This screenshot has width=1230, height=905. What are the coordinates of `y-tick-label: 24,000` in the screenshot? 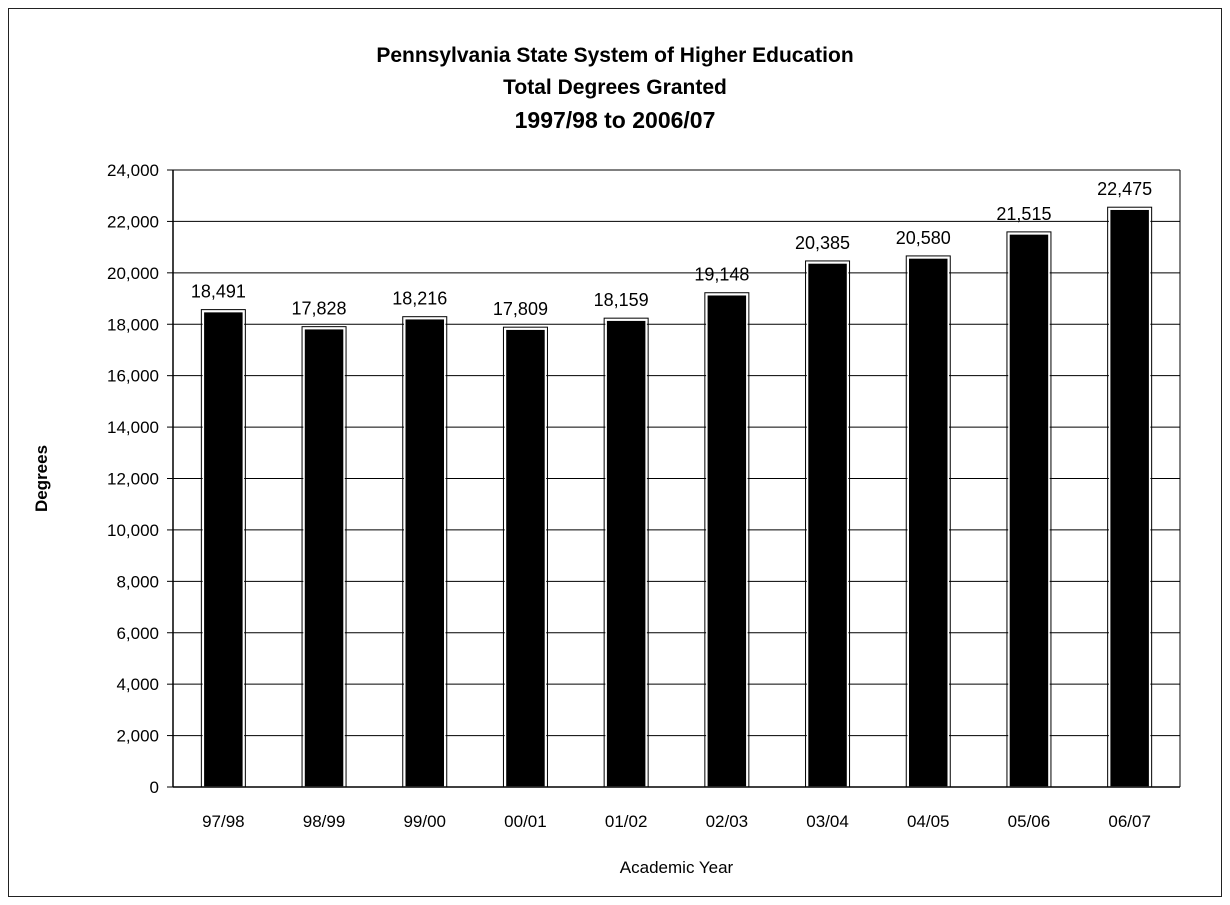 It's located at (133, 170).